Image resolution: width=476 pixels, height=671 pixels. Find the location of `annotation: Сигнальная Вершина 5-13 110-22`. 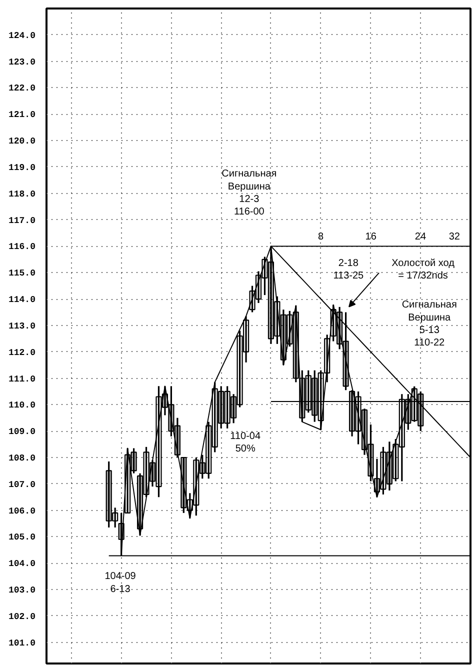

annotation: Сигнальная Вершина 5-13 110-22 is located at coordinates (429, 324).